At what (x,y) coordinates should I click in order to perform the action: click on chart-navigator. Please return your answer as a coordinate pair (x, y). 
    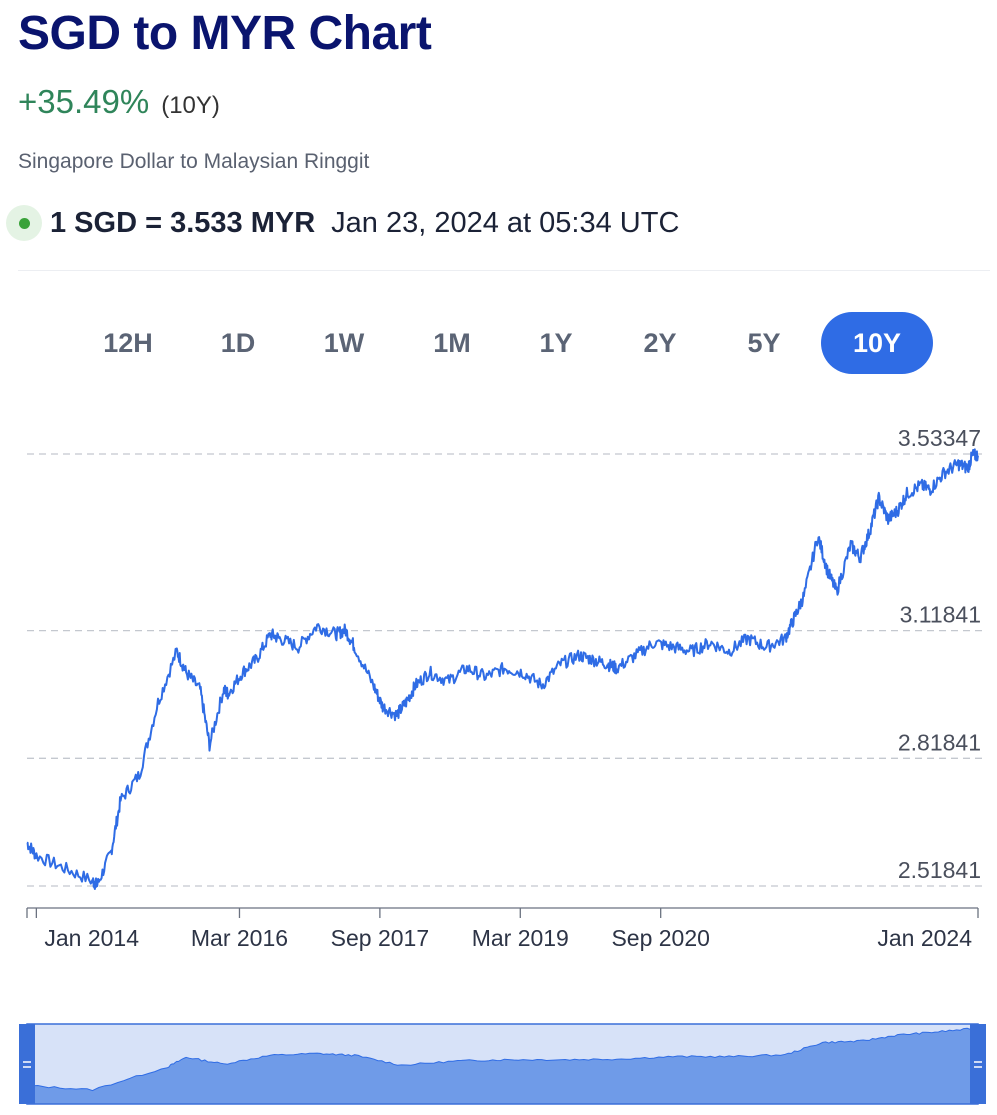
    Looking at the image, I should click on (498, 1065).